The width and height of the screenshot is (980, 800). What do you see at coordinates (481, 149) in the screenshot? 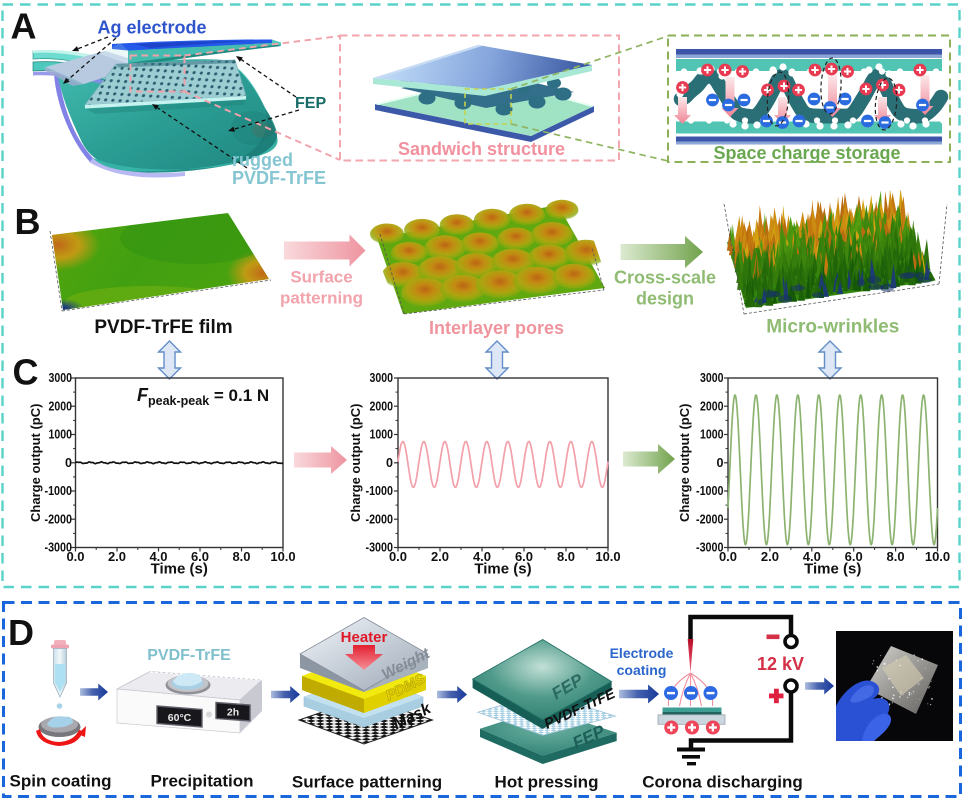
I see `svg-text: Sandwich structure` at bounding box center [481, 149].